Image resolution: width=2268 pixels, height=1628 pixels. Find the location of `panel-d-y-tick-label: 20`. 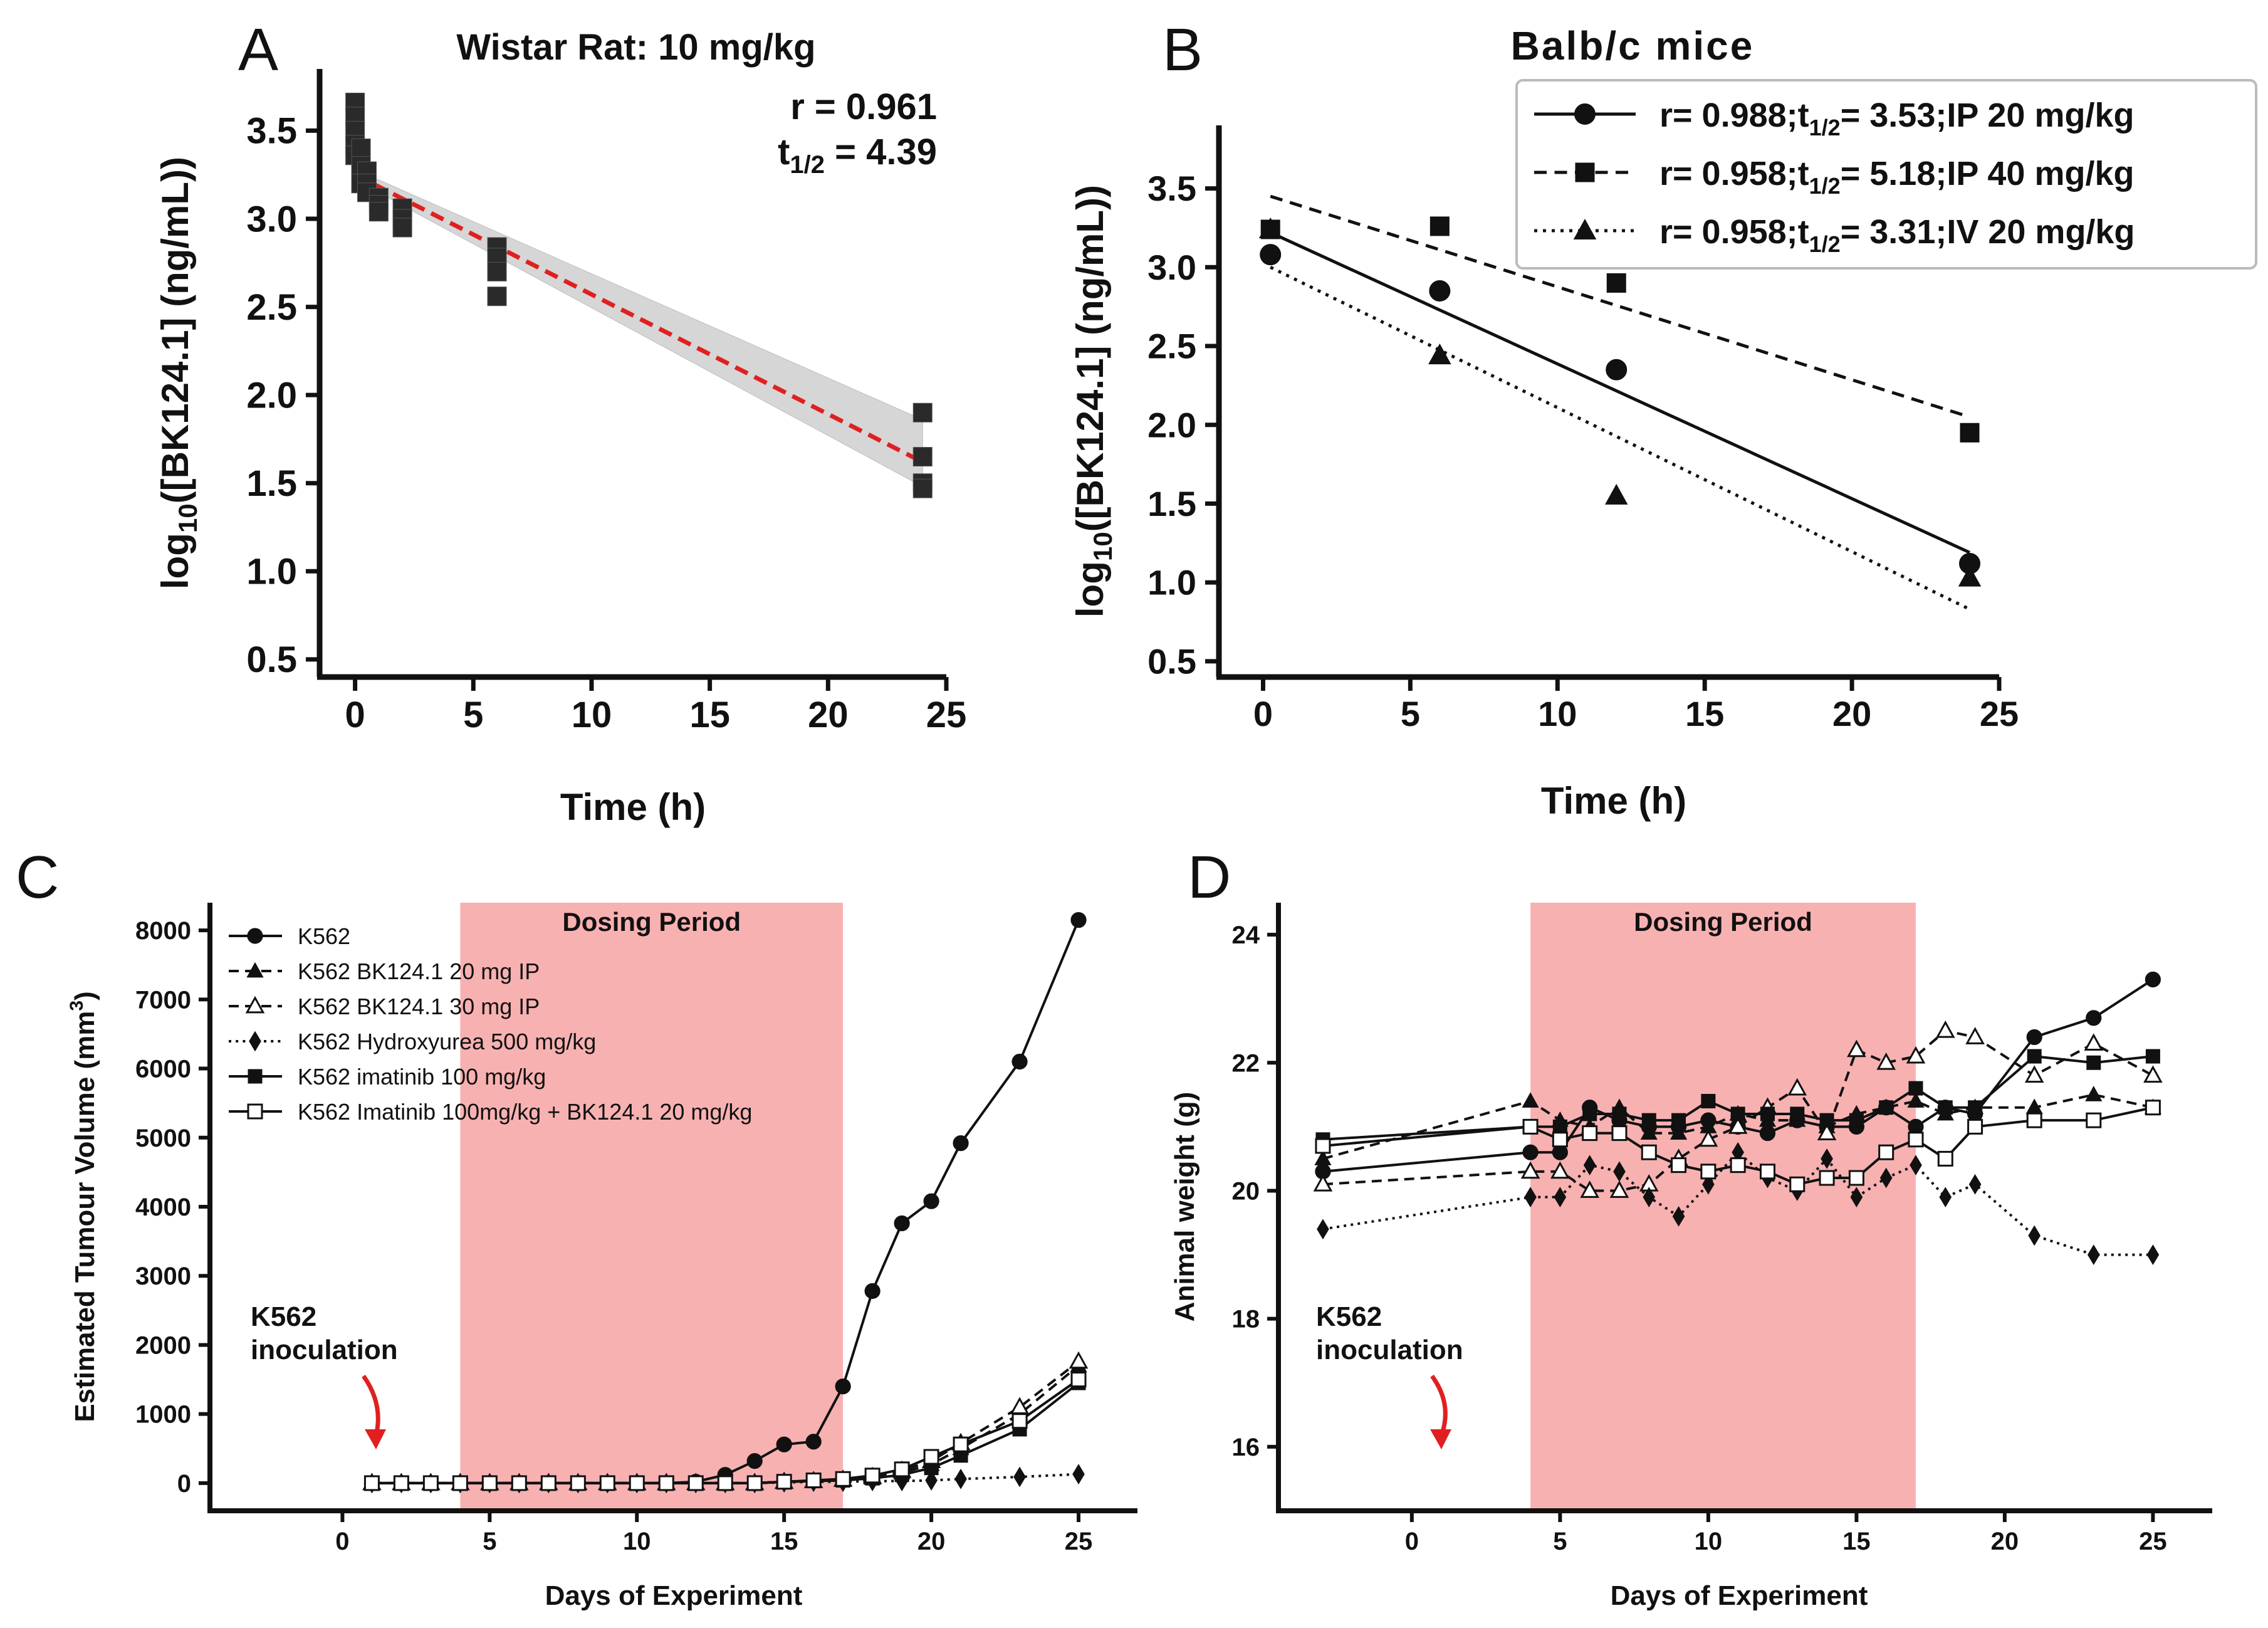

panel-d-y-tick-label: 20 is located at coordinates (1246, 1191).